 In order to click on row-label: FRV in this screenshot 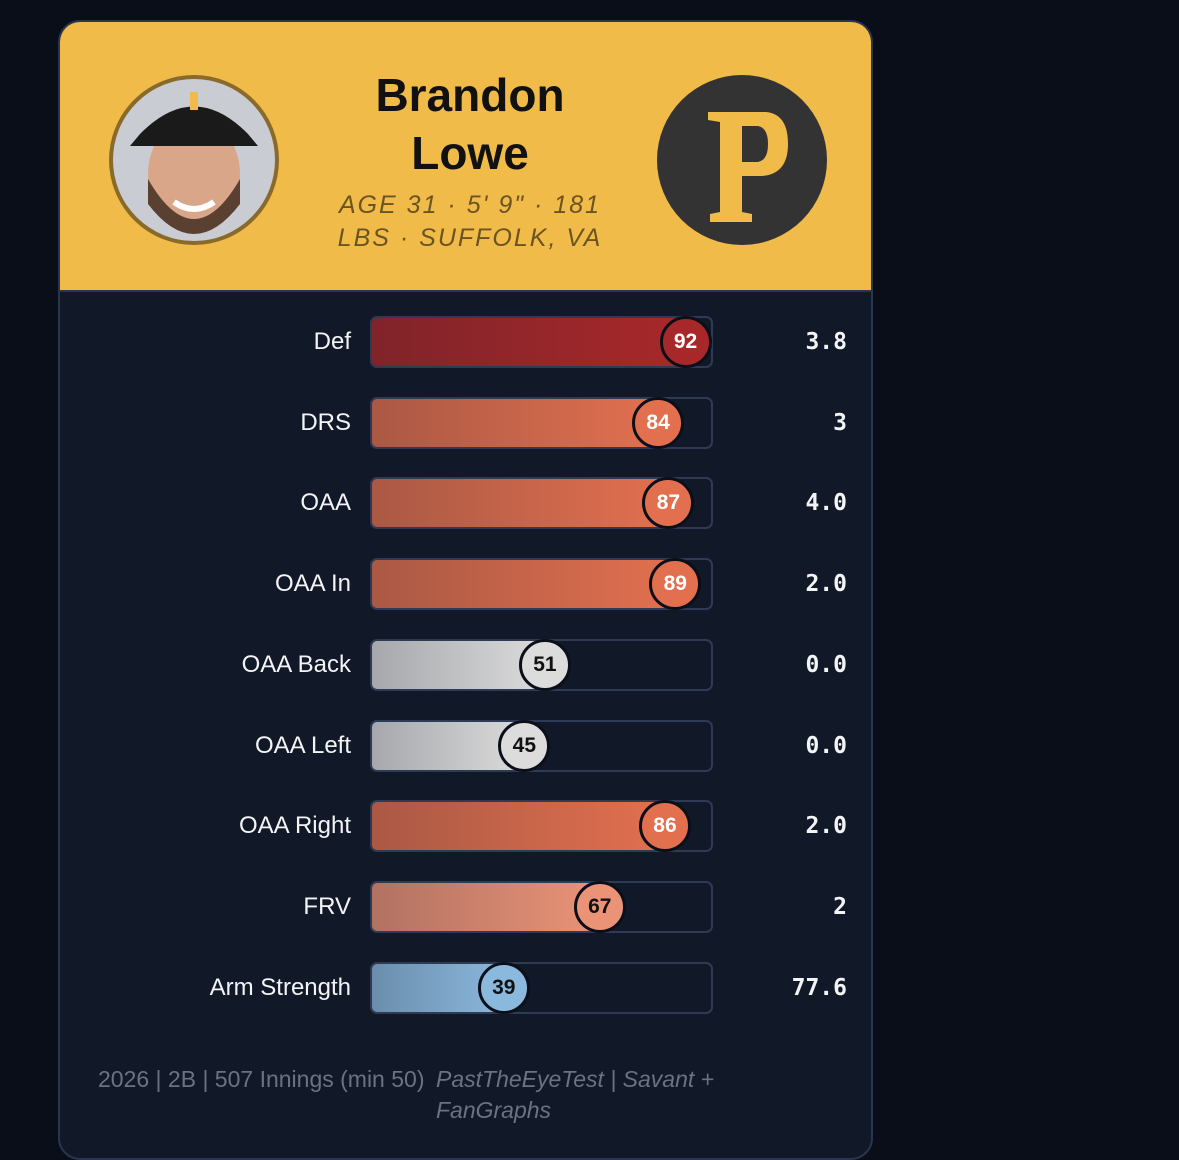, I will do `click(327, 906)`.